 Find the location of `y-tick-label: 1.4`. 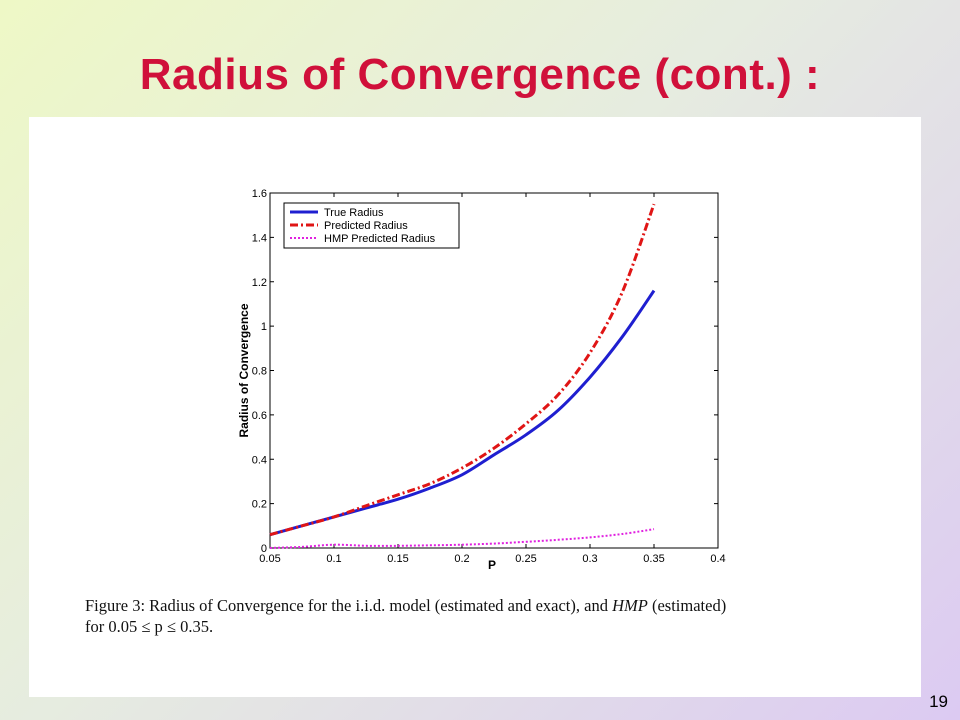

y-tick-label: 1.4 is located at coordinates (259, 238).